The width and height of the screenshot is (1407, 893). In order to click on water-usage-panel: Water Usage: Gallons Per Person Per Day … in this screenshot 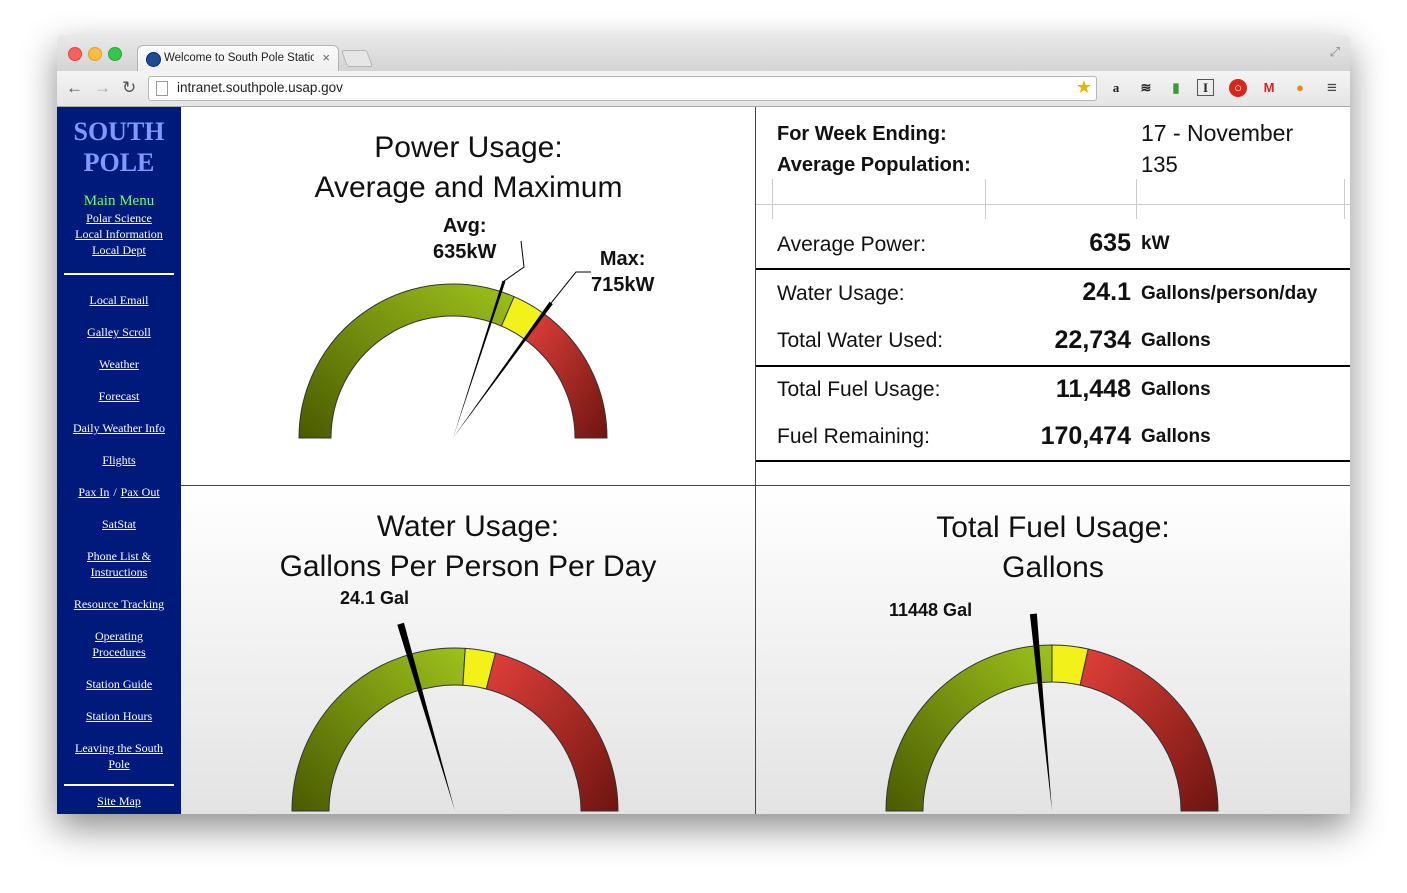, I will do `click(468, 650)`.